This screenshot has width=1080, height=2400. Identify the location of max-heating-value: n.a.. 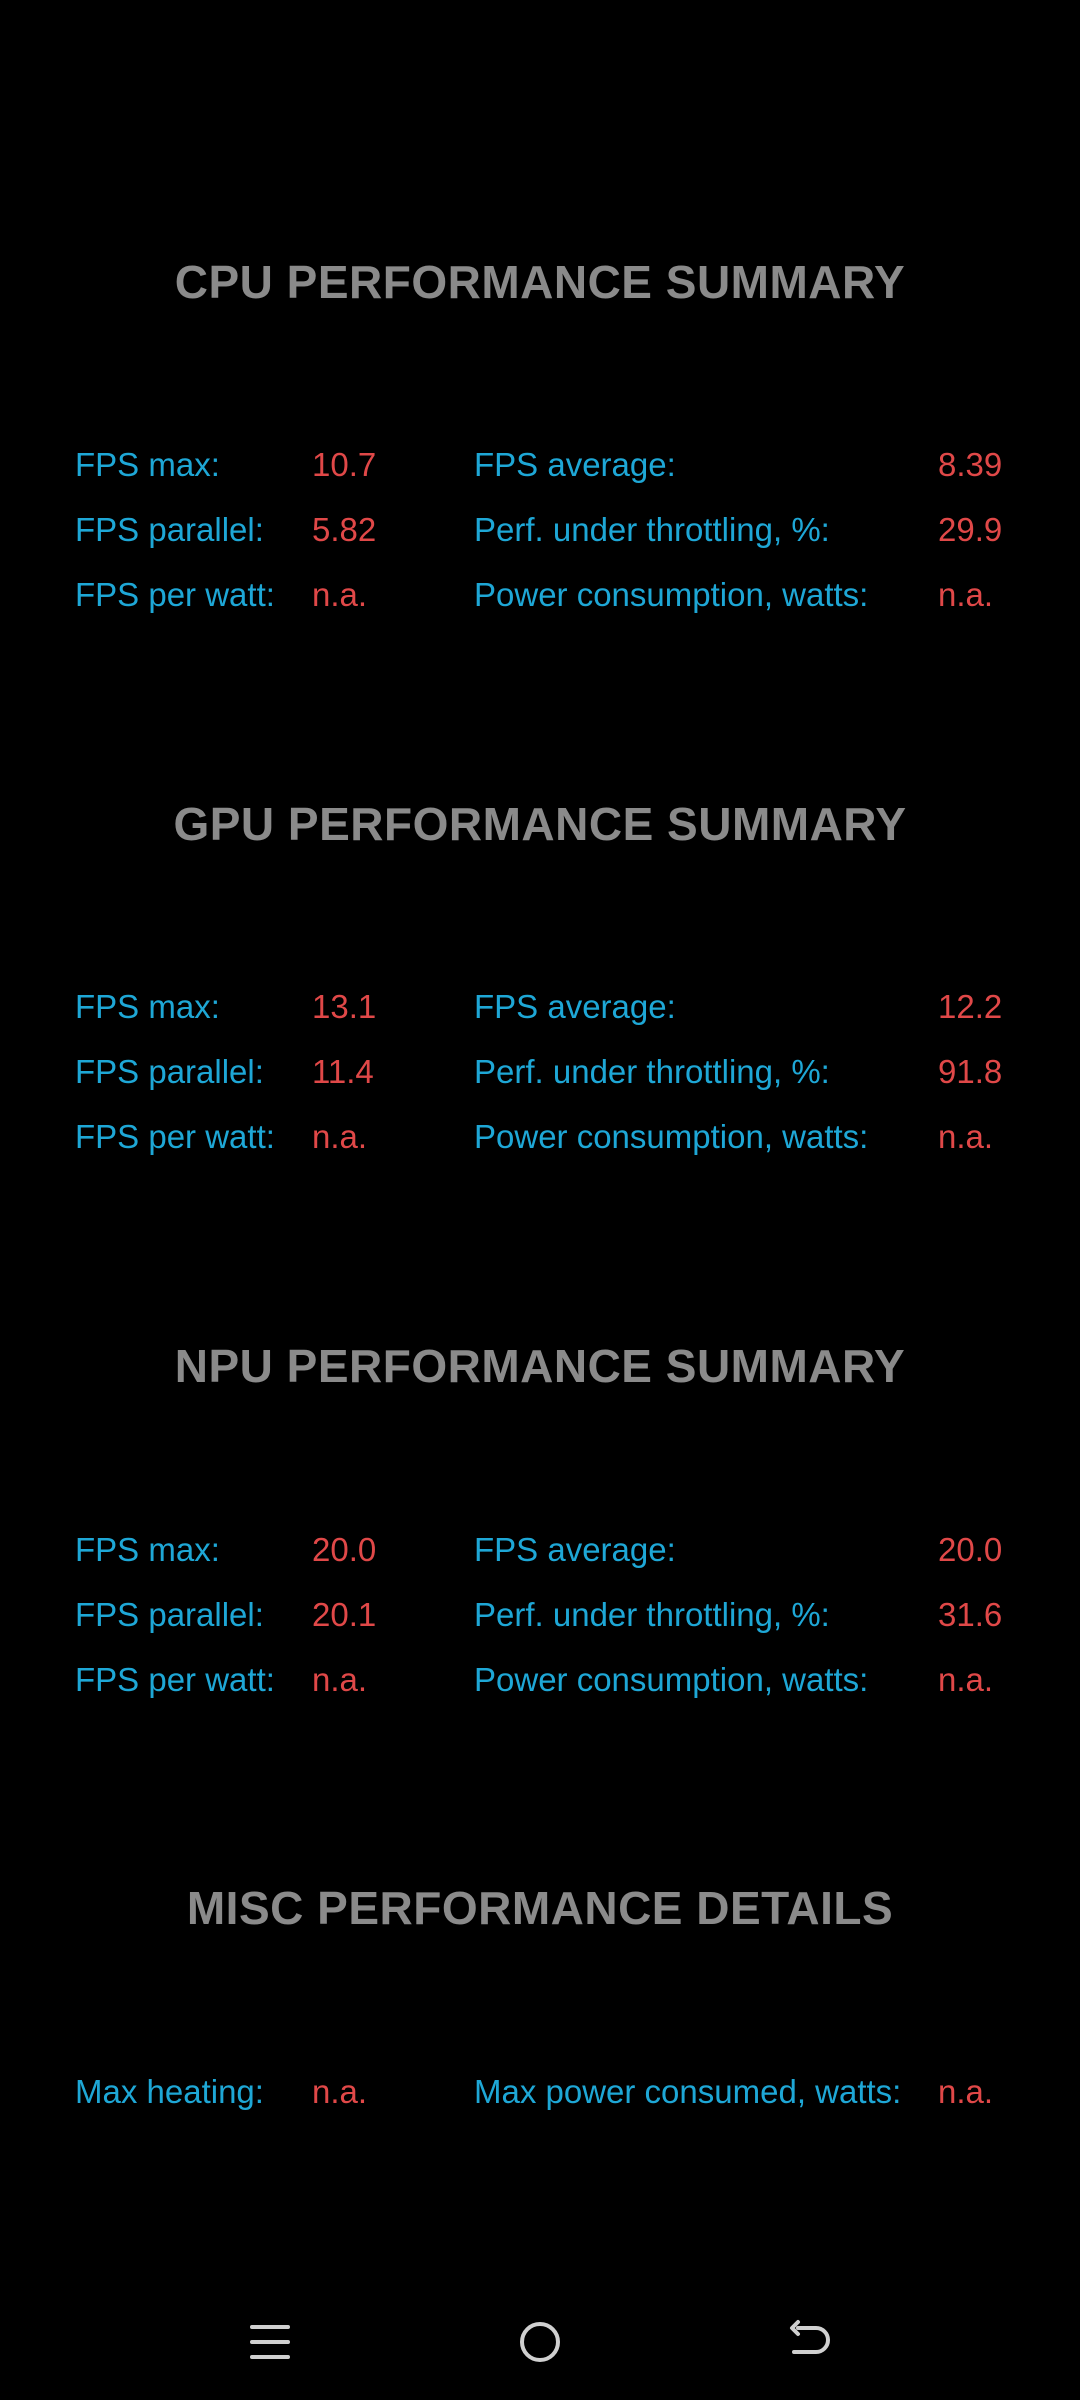
(340, 2091).